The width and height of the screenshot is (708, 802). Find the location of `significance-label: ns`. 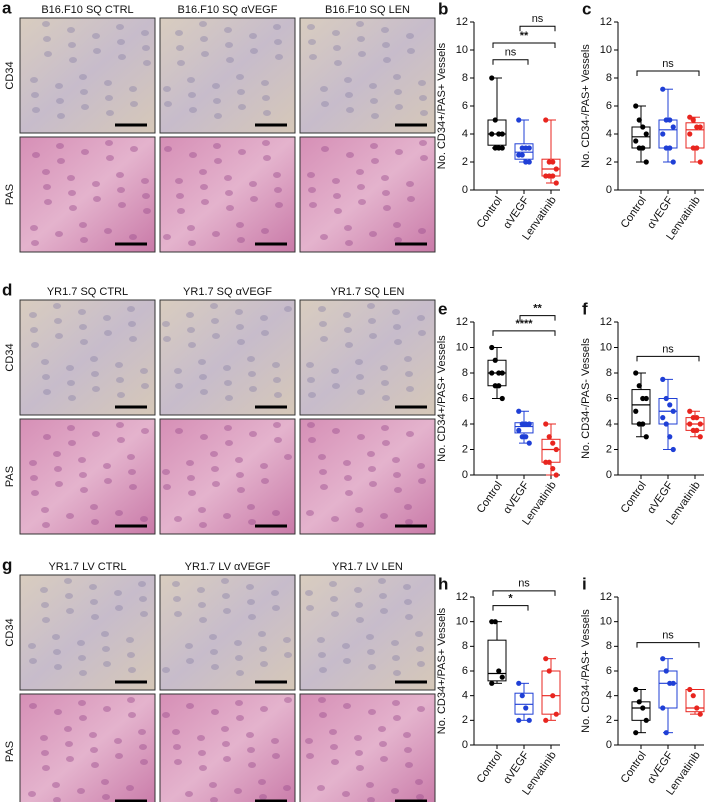

significance-label: ns is located at coordinates (668, 636).